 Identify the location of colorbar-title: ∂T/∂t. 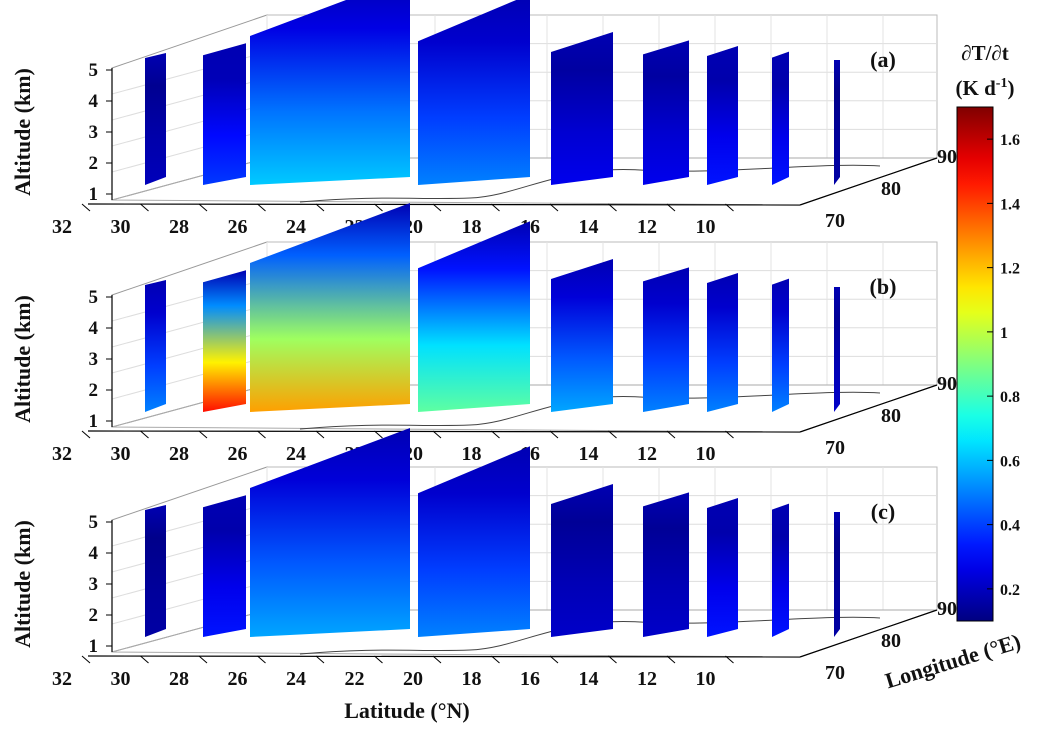
(985, 53).